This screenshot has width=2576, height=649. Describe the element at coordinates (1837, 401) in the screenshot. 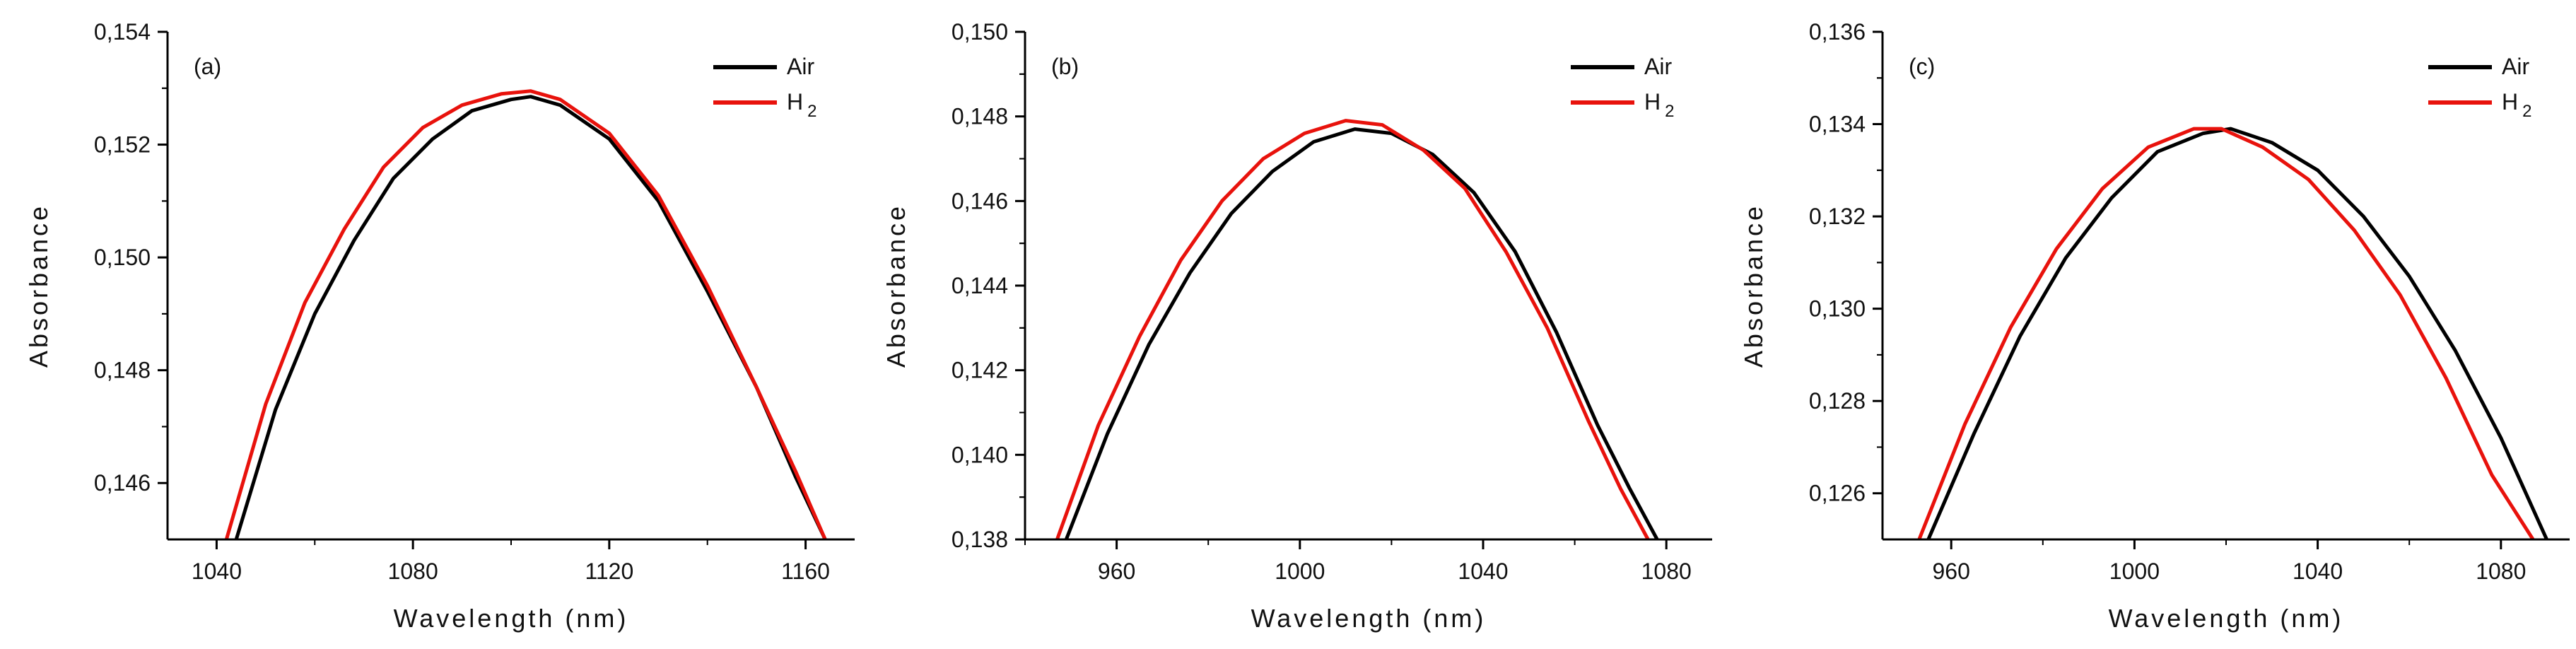

I see `y-tick-label: 0,128` at that location.